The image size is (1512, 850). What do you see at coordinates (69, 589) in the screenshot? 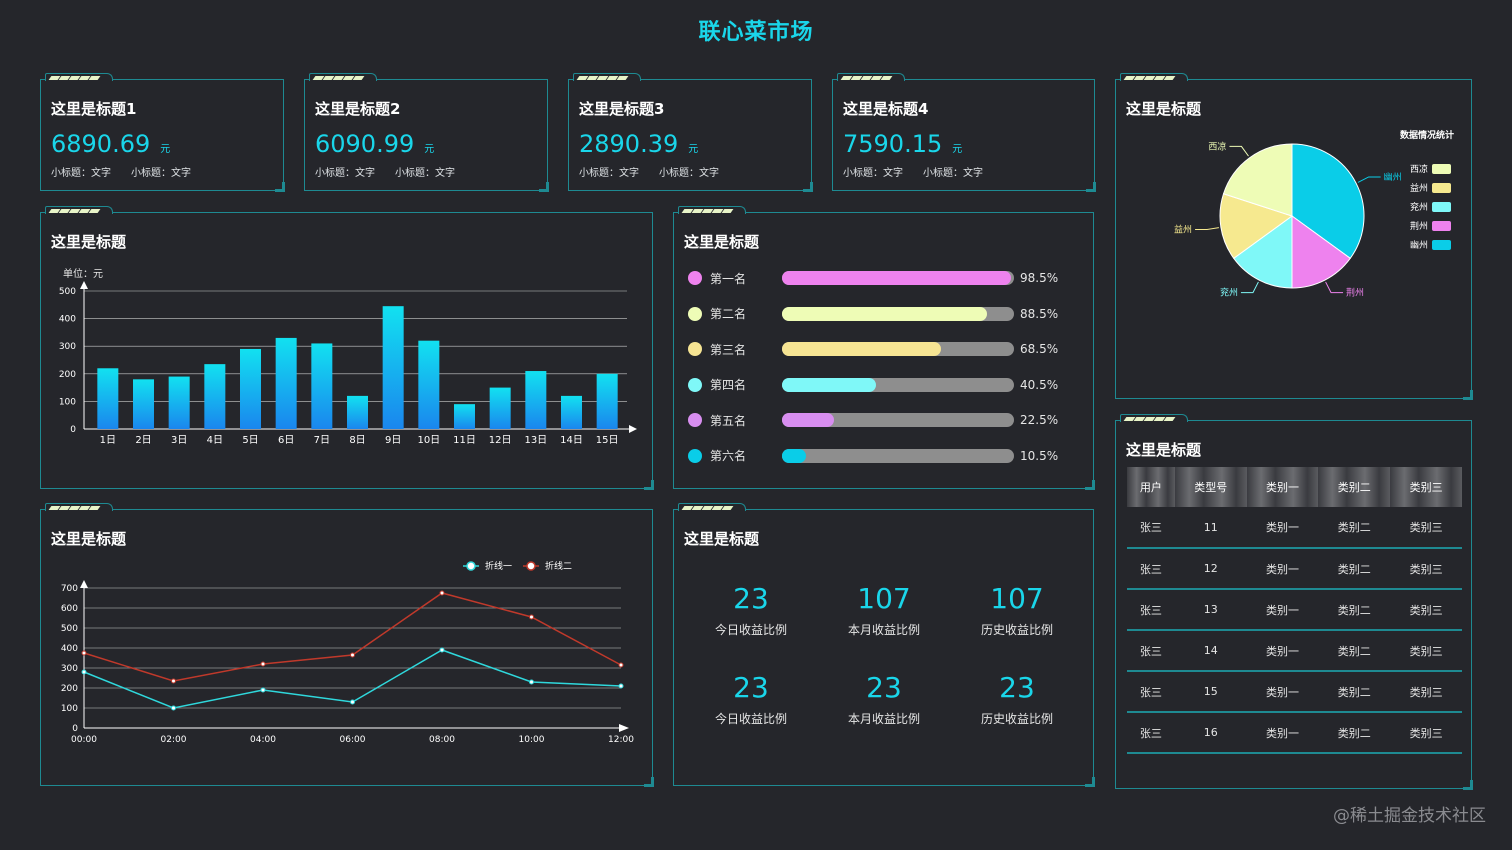
I see `y-tick-label: 700` at bounding box center [69, 589].